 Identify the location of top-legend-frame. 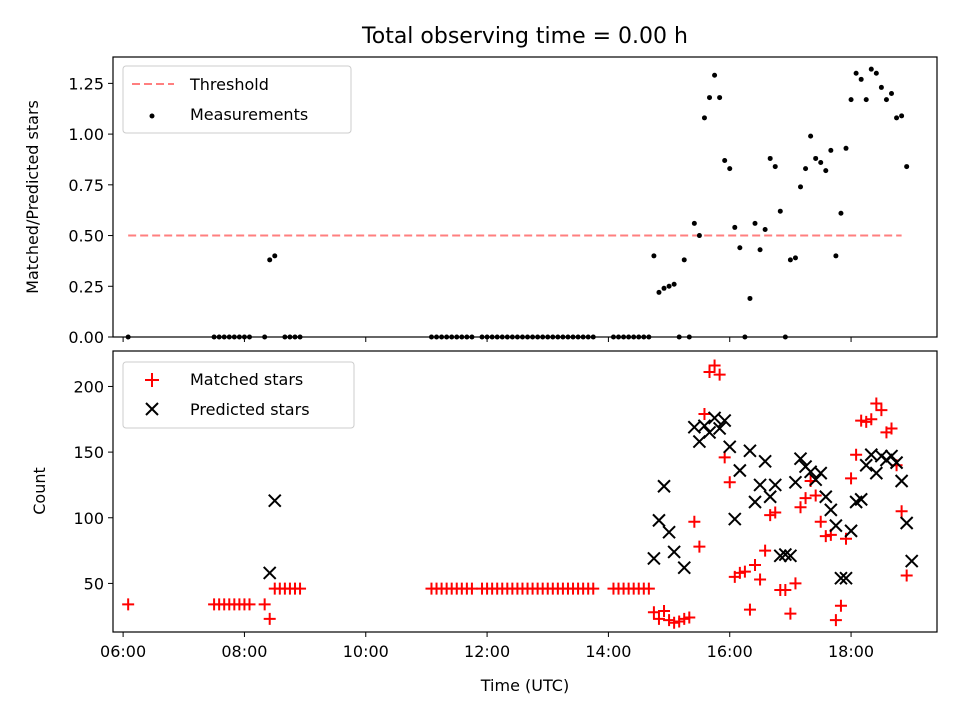
(237, 99).